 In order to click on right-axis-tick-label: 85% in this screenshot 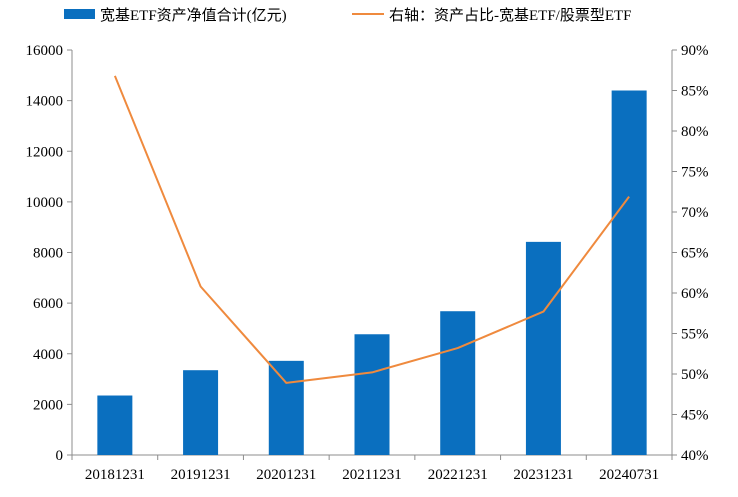, I will do `click(695, 92)`.